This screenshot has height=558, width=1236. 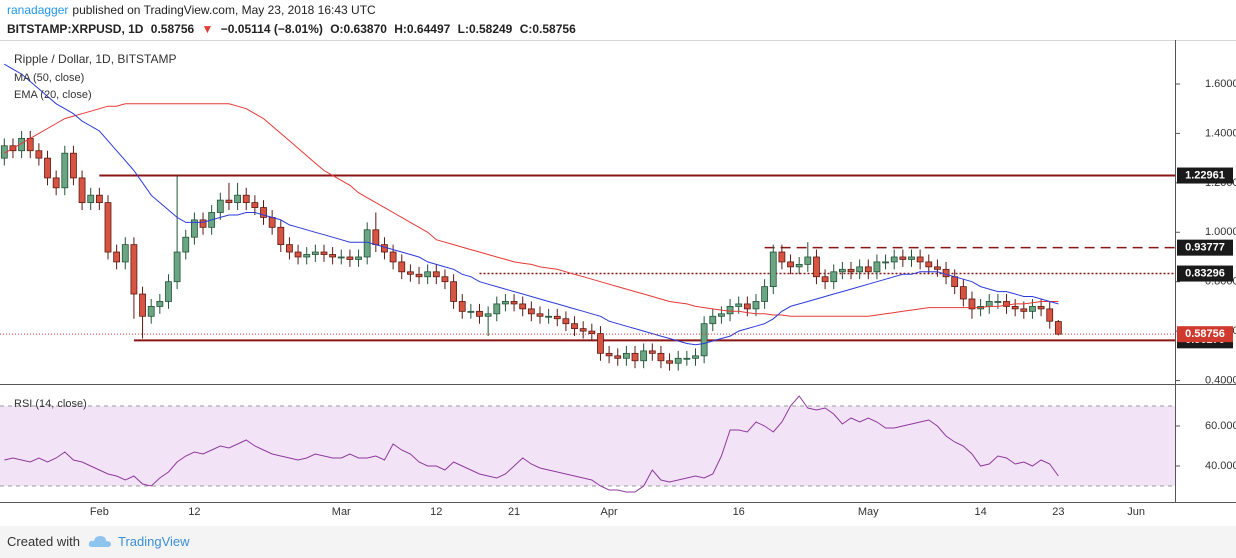 I want to click on price: 0.58756, so click(x=172, y=29).